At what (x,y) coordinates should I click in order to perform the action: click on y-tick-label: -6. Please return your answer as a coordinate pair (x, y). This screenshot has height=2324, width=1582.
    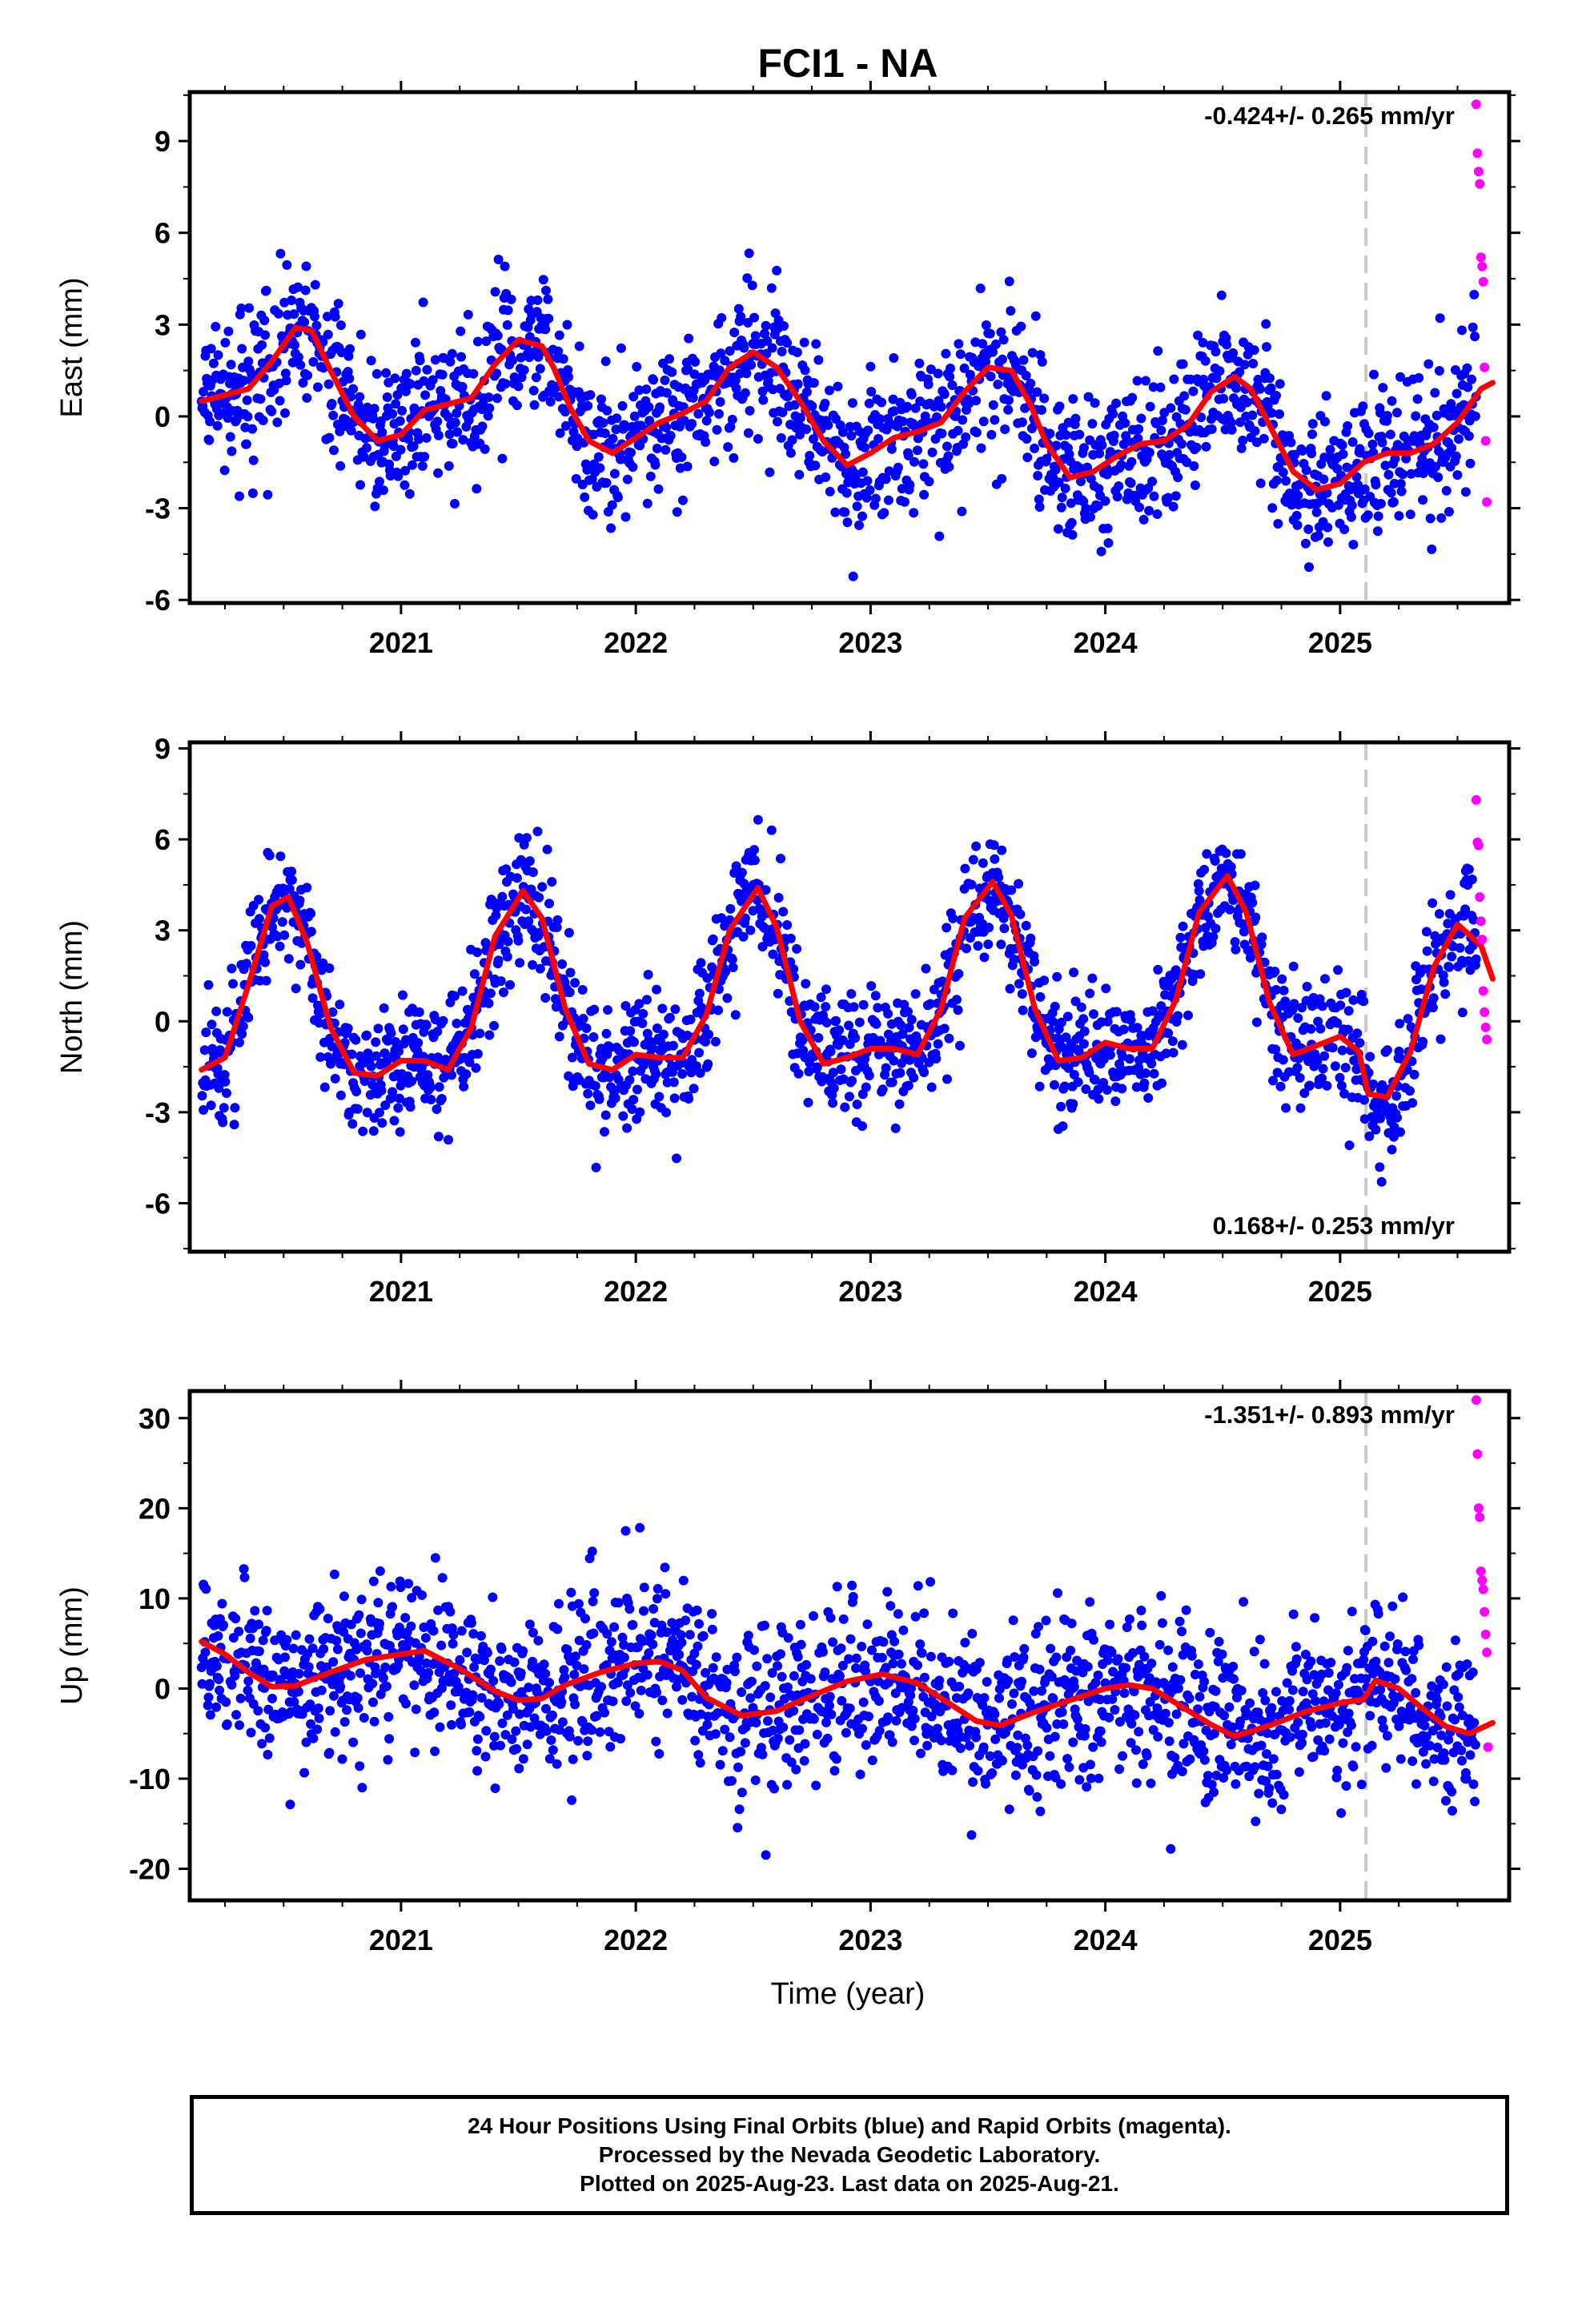
    Looking at the image, I should click on (158, 600).